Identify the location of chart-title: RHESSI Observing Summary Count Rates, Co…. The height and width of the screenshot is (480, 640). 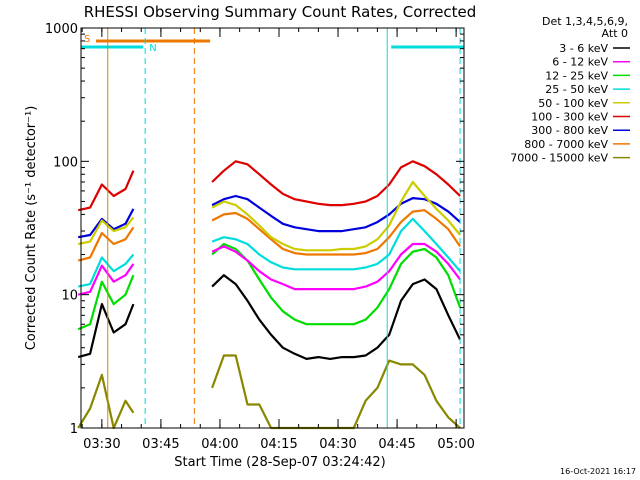
(280, 12).